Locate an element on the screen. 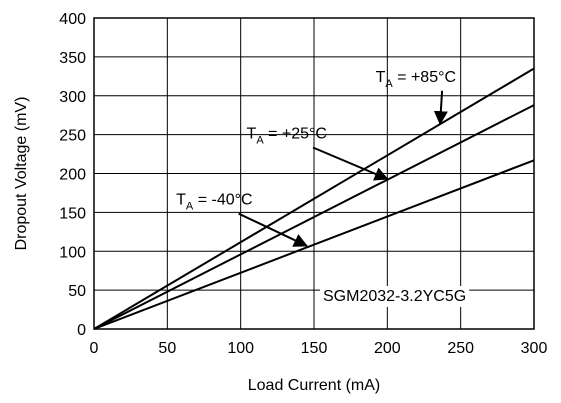 Image resolution: width=561 pixels, height=403 pixels. y-tick-label: 150 is located at coordinates (72, 213).